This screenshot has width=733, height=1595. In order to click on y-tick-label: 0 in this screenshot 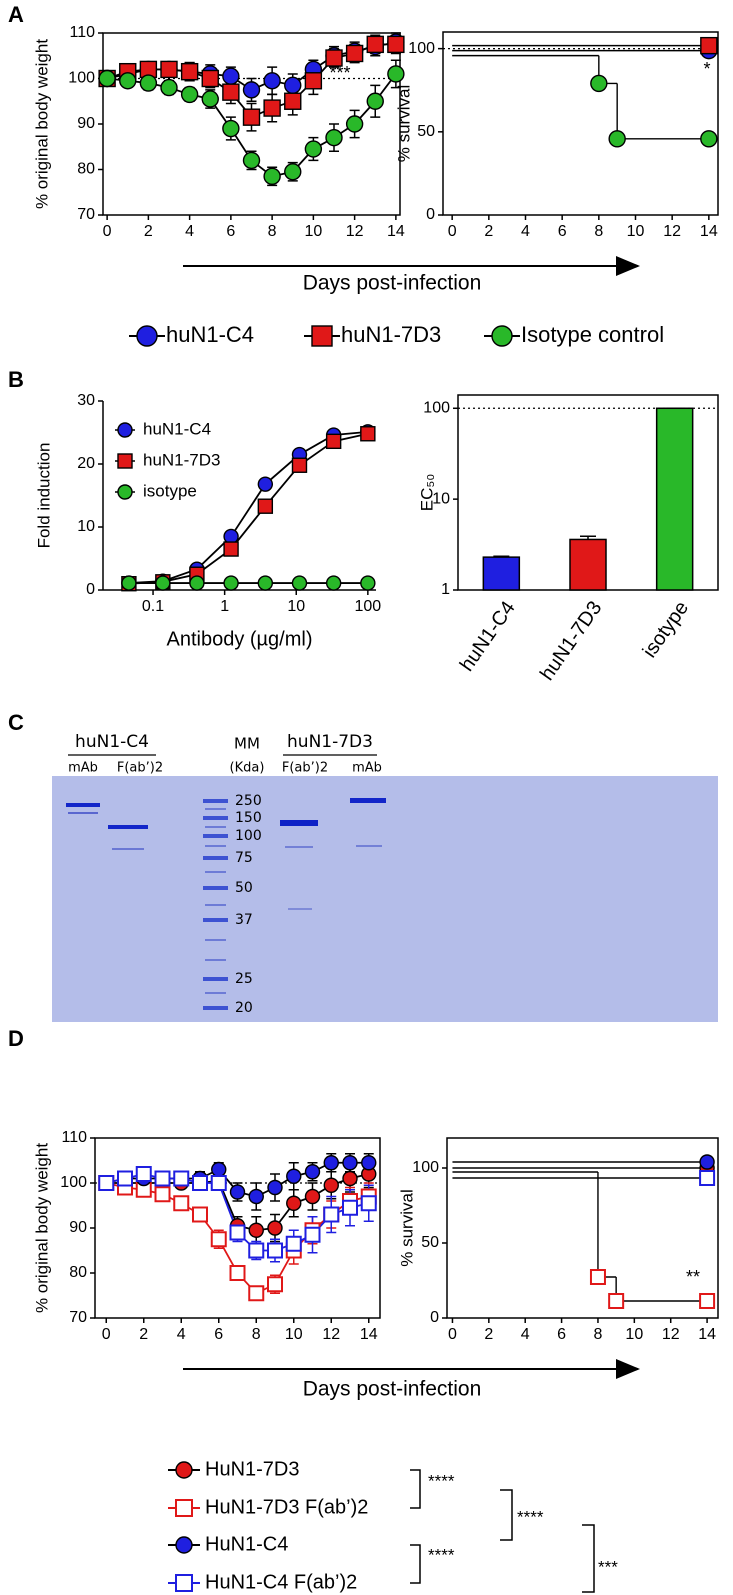, I will do `click(430, 214)`.